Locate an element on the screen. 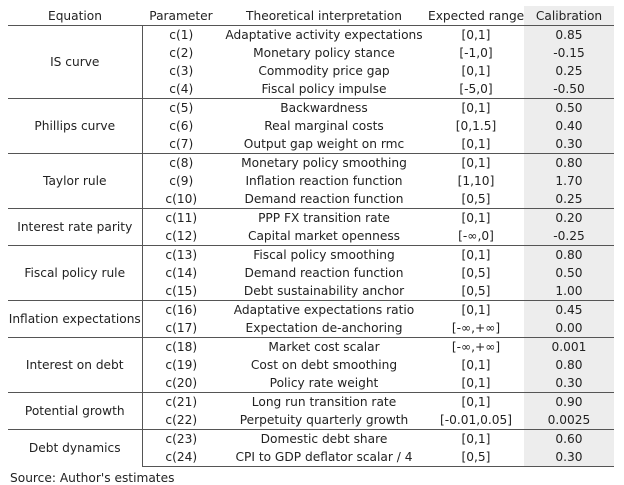  interpretation-cell: Domestic debt share is located at coordinates (324, 438).